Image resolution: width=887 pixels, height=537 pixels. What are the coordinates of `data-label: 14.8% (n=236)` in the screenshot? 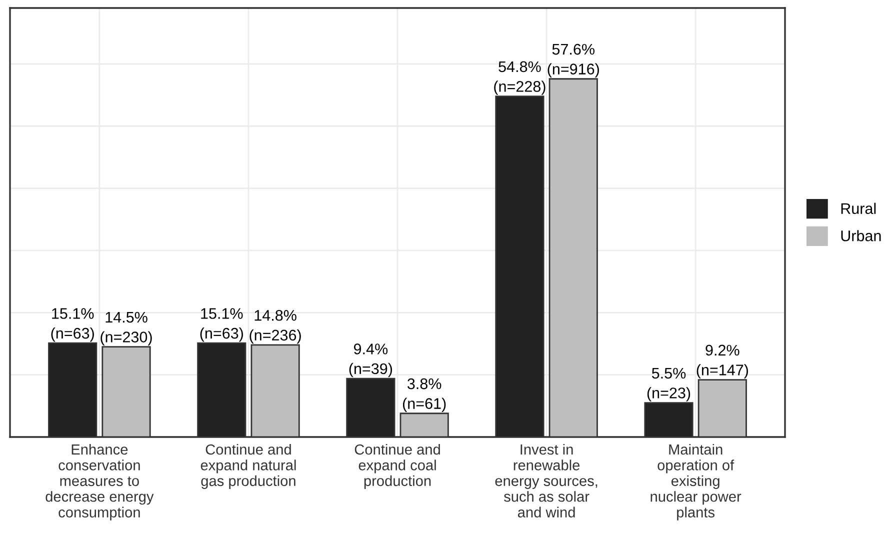 It's located at (275, 327).